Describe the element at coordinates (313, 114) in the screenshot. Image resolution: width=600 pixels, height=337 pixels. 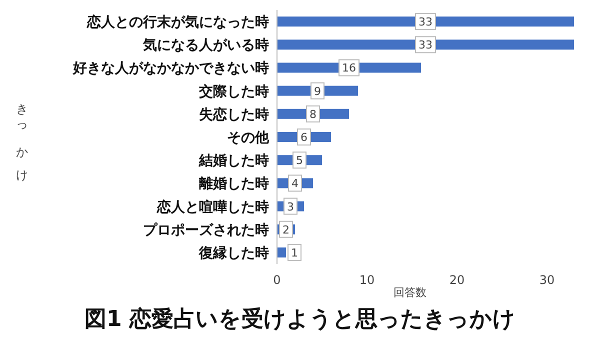
I see `data-label: 8` at that location.